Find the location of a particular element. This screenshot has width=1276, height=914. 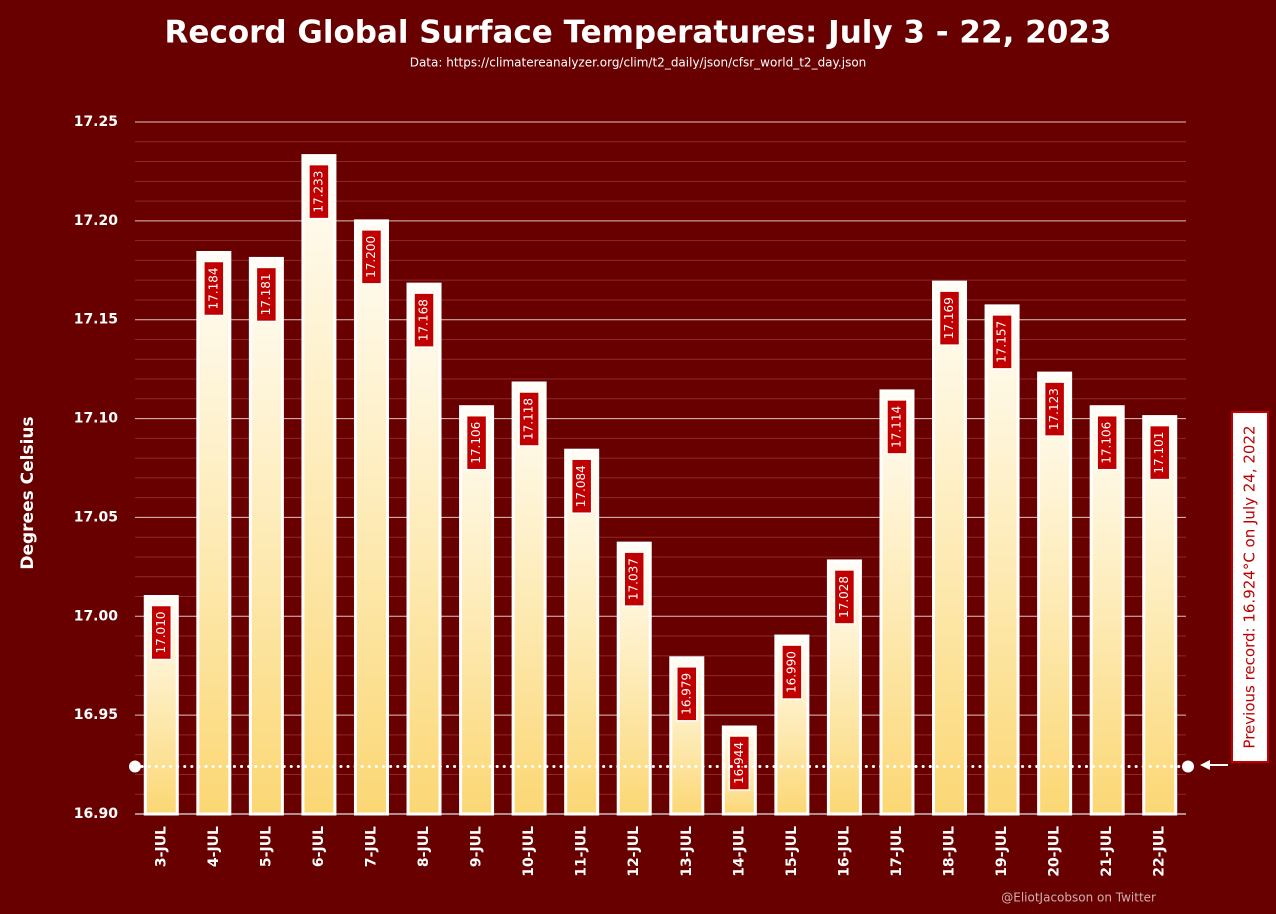

x-tick-label: 17-JUL is located at coordinates (897, 851).